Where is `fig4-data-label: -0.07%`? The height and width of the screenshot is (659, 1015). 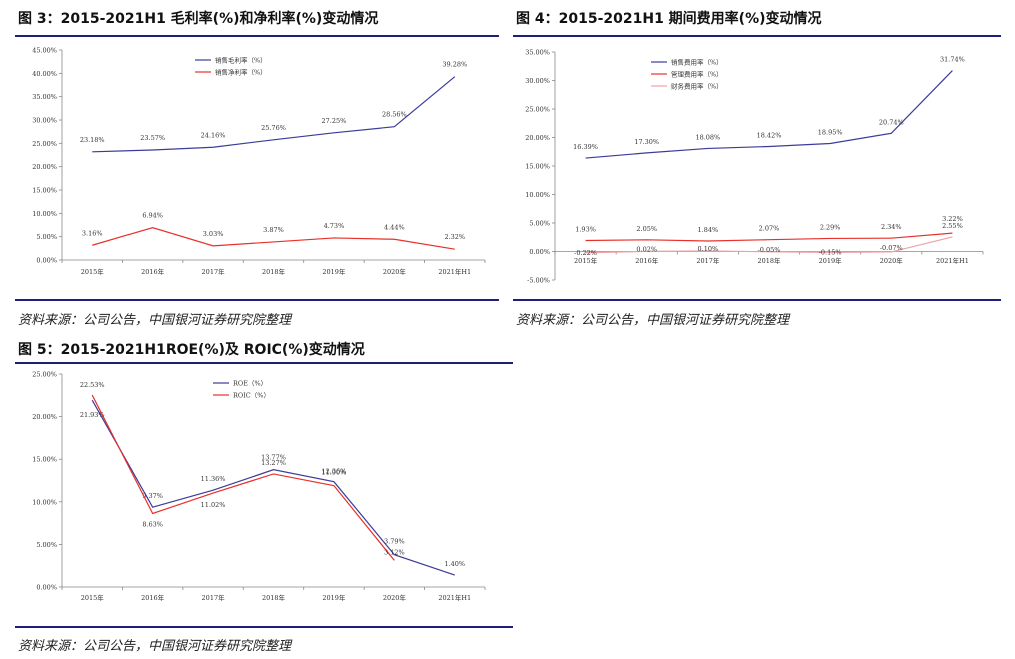 fig4-data-label: -0.07% is located at coordinates (891, 248).